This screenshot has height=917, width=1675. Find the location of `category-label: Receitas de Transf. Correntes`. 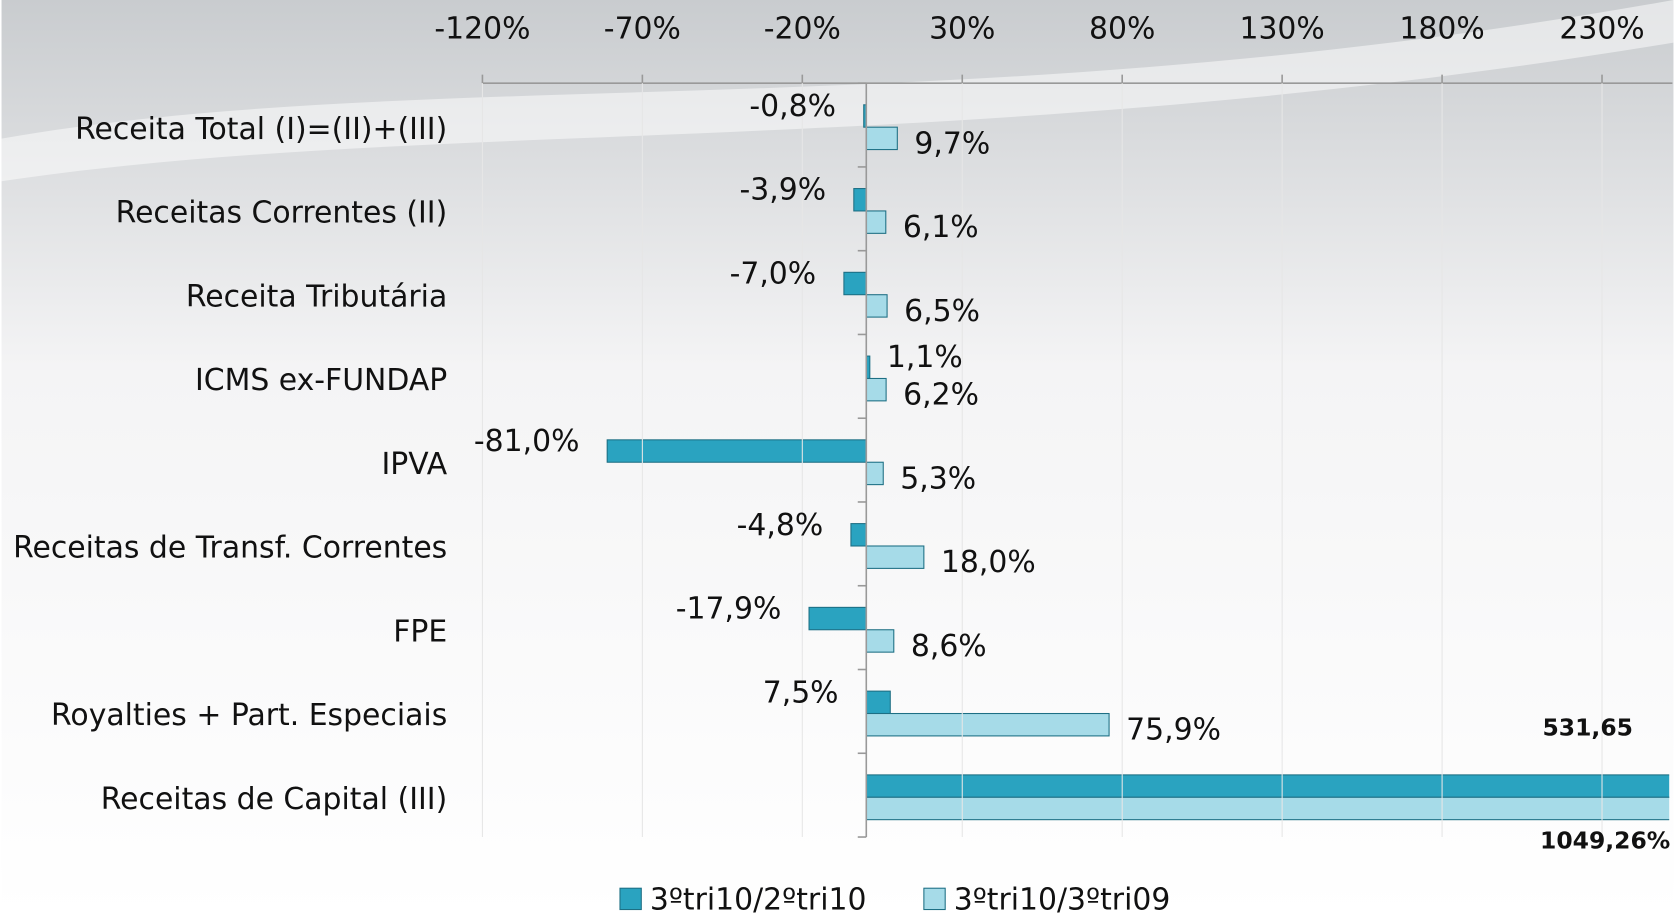

category-label: Receitas de Transf. Correntes is located at coordinates (230, 548).